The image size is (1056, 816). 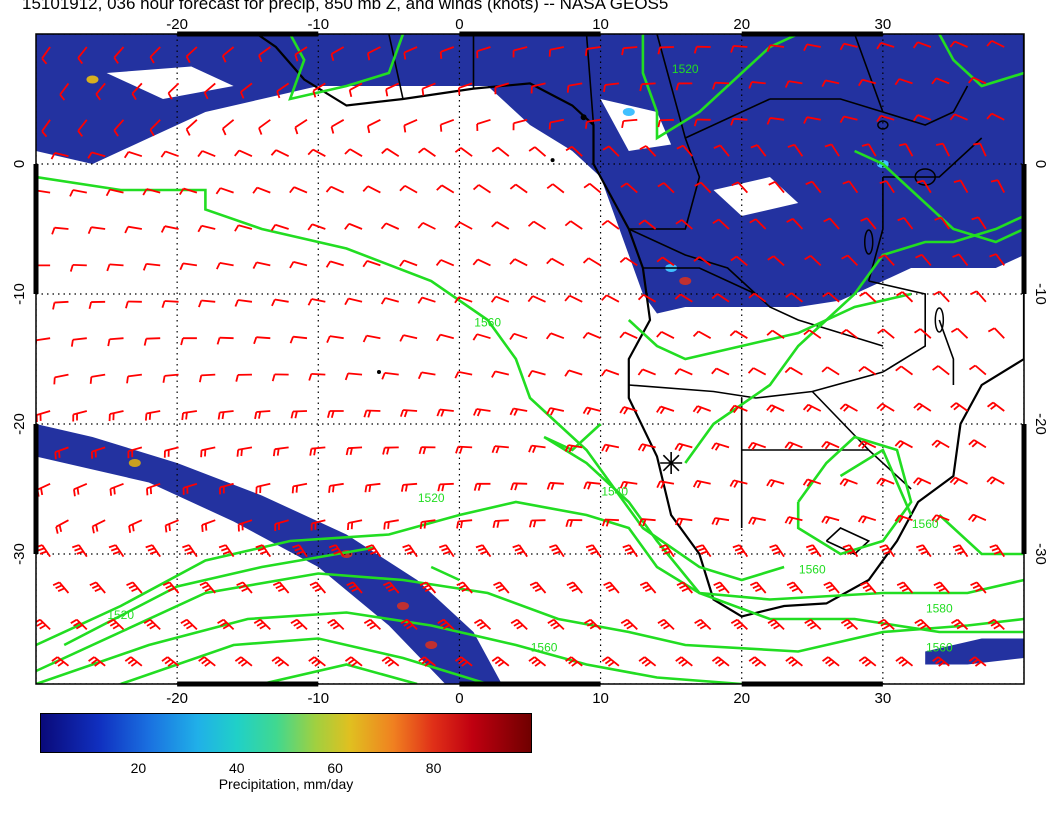 I want to click on height-contour, so click(x=530, y=622).